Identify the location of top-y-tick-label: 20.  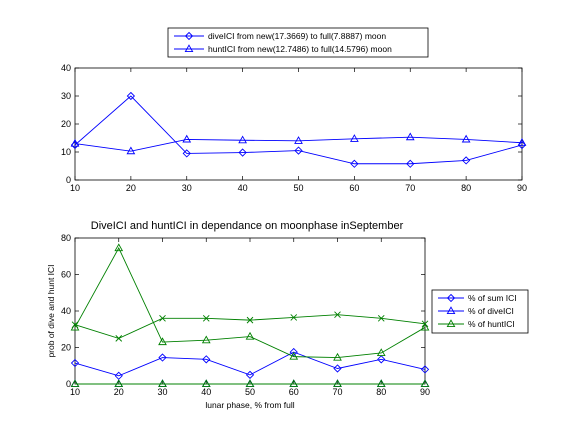
(66, 124).